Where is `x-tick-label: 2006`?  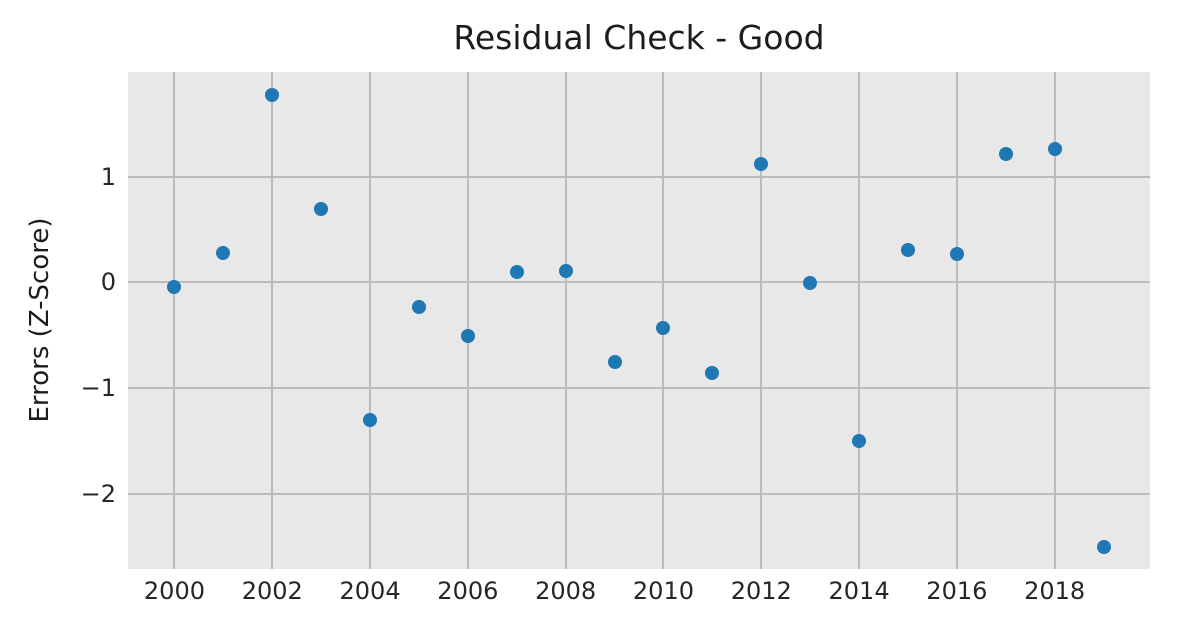
x-tick-label: 2006 is located at coordinates (468, 591).